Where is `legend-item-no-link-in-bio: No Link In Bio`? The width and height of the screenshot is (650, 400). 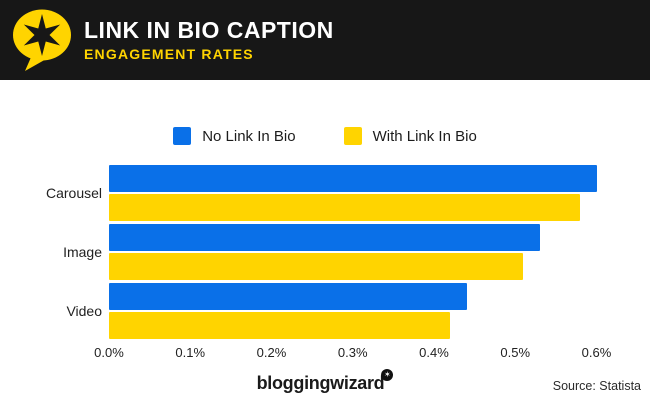 legend-item-no-link-in-bio: No Link In Bio is located at coordinates (234, 136).